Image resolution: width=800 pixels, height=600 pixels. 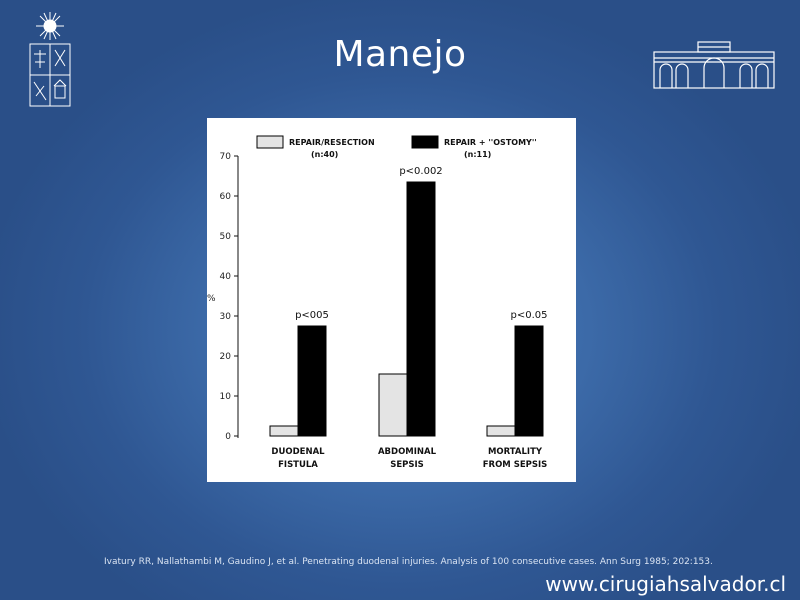 I want to click on category-label: FROM SEPSIS, so click(x=515, y=465).